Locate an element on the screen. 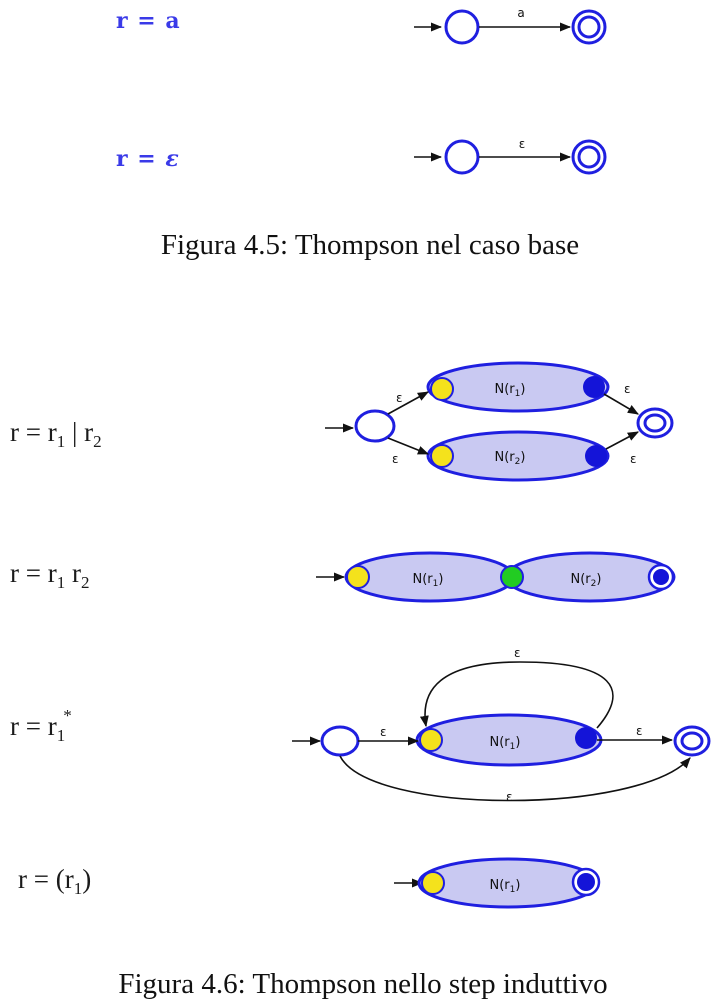 The image size is (721, 1003). union-bottom-nfa is located at coordinates (518, 456).